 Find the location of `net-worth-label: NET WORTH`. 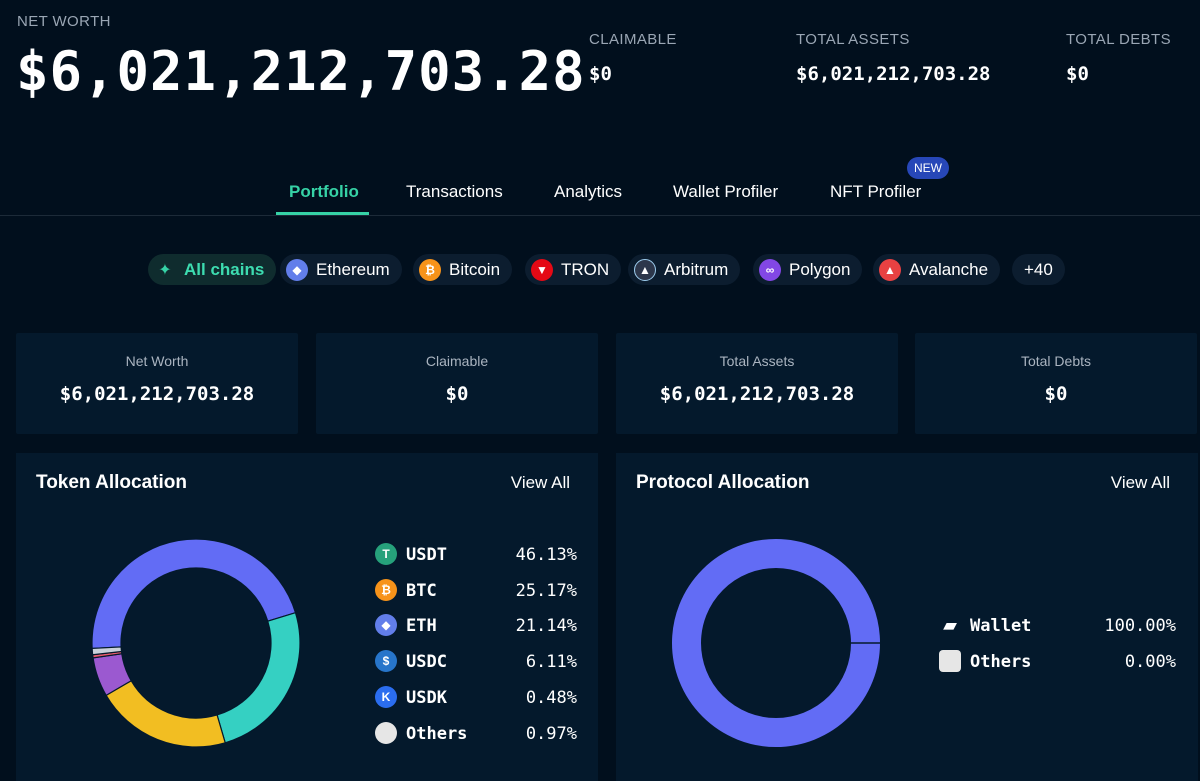

net-worth-label: NET WORTH is located at coordinates (64, 21).